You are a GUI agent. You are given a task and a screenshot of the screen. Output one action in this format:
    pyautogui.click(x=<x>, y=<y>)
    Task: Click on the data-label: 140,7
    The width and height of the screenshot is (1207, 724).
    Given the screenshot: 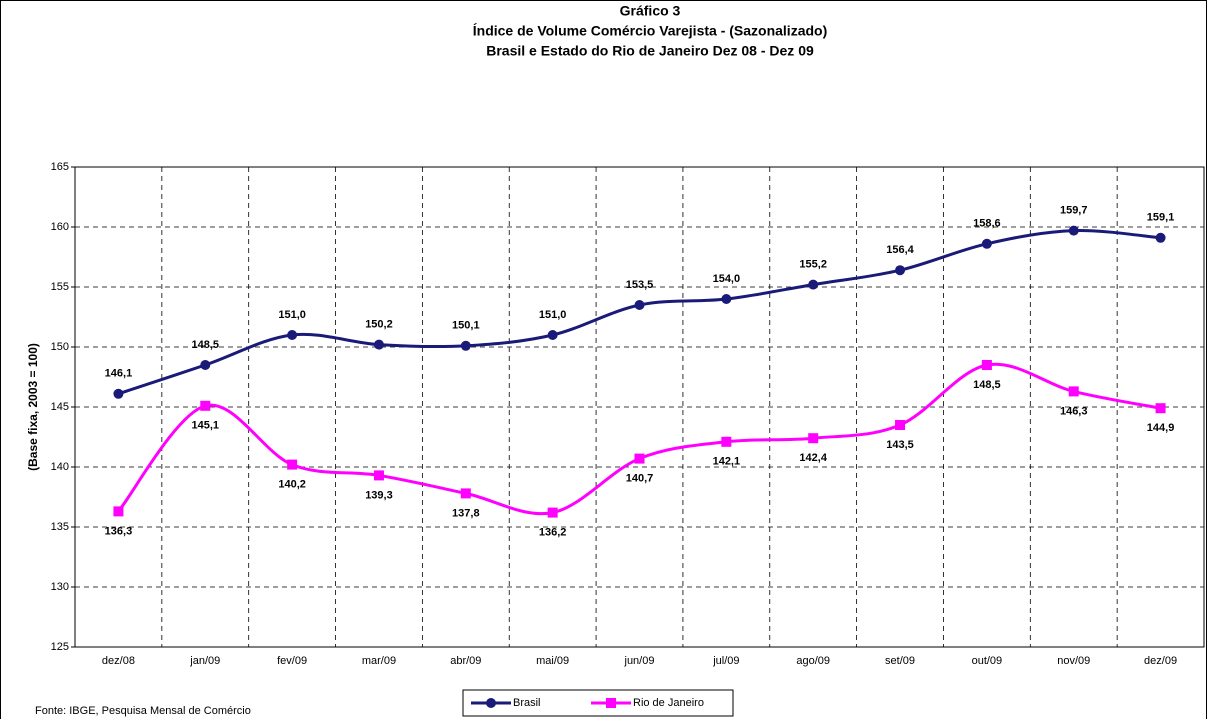 What is the action you would take?
    pyautogui.click(x=640, y=479)
    